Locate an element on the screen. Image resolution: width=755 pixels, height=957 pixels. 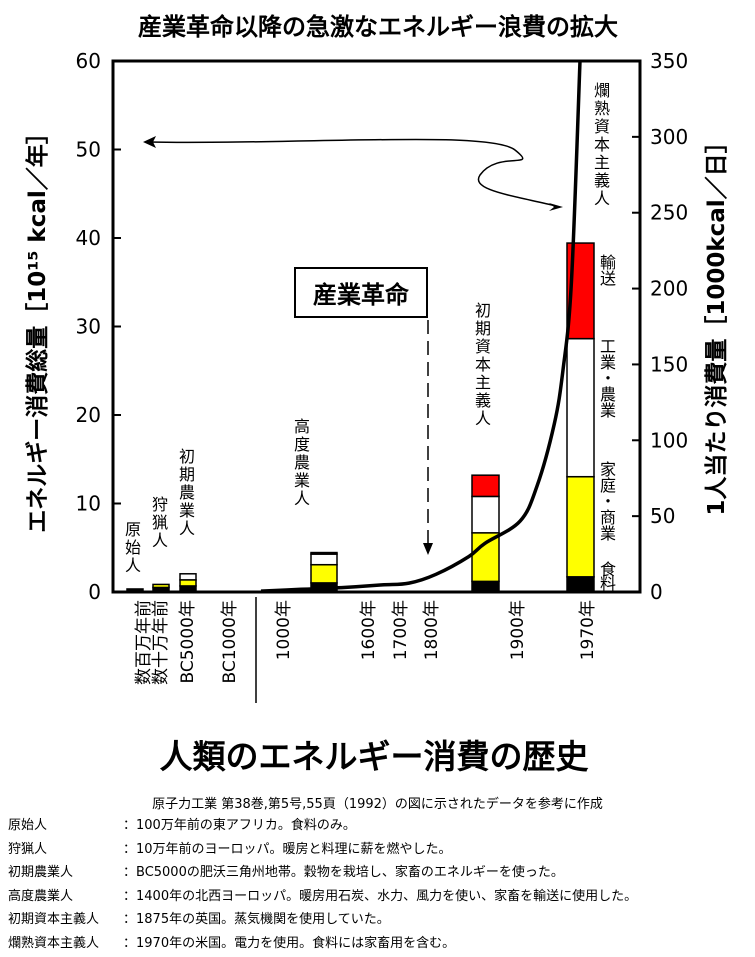
left-axis-title: エネルギー消費総量［10¹⁵ kcal／年］ is located at coordinates (37, 327).